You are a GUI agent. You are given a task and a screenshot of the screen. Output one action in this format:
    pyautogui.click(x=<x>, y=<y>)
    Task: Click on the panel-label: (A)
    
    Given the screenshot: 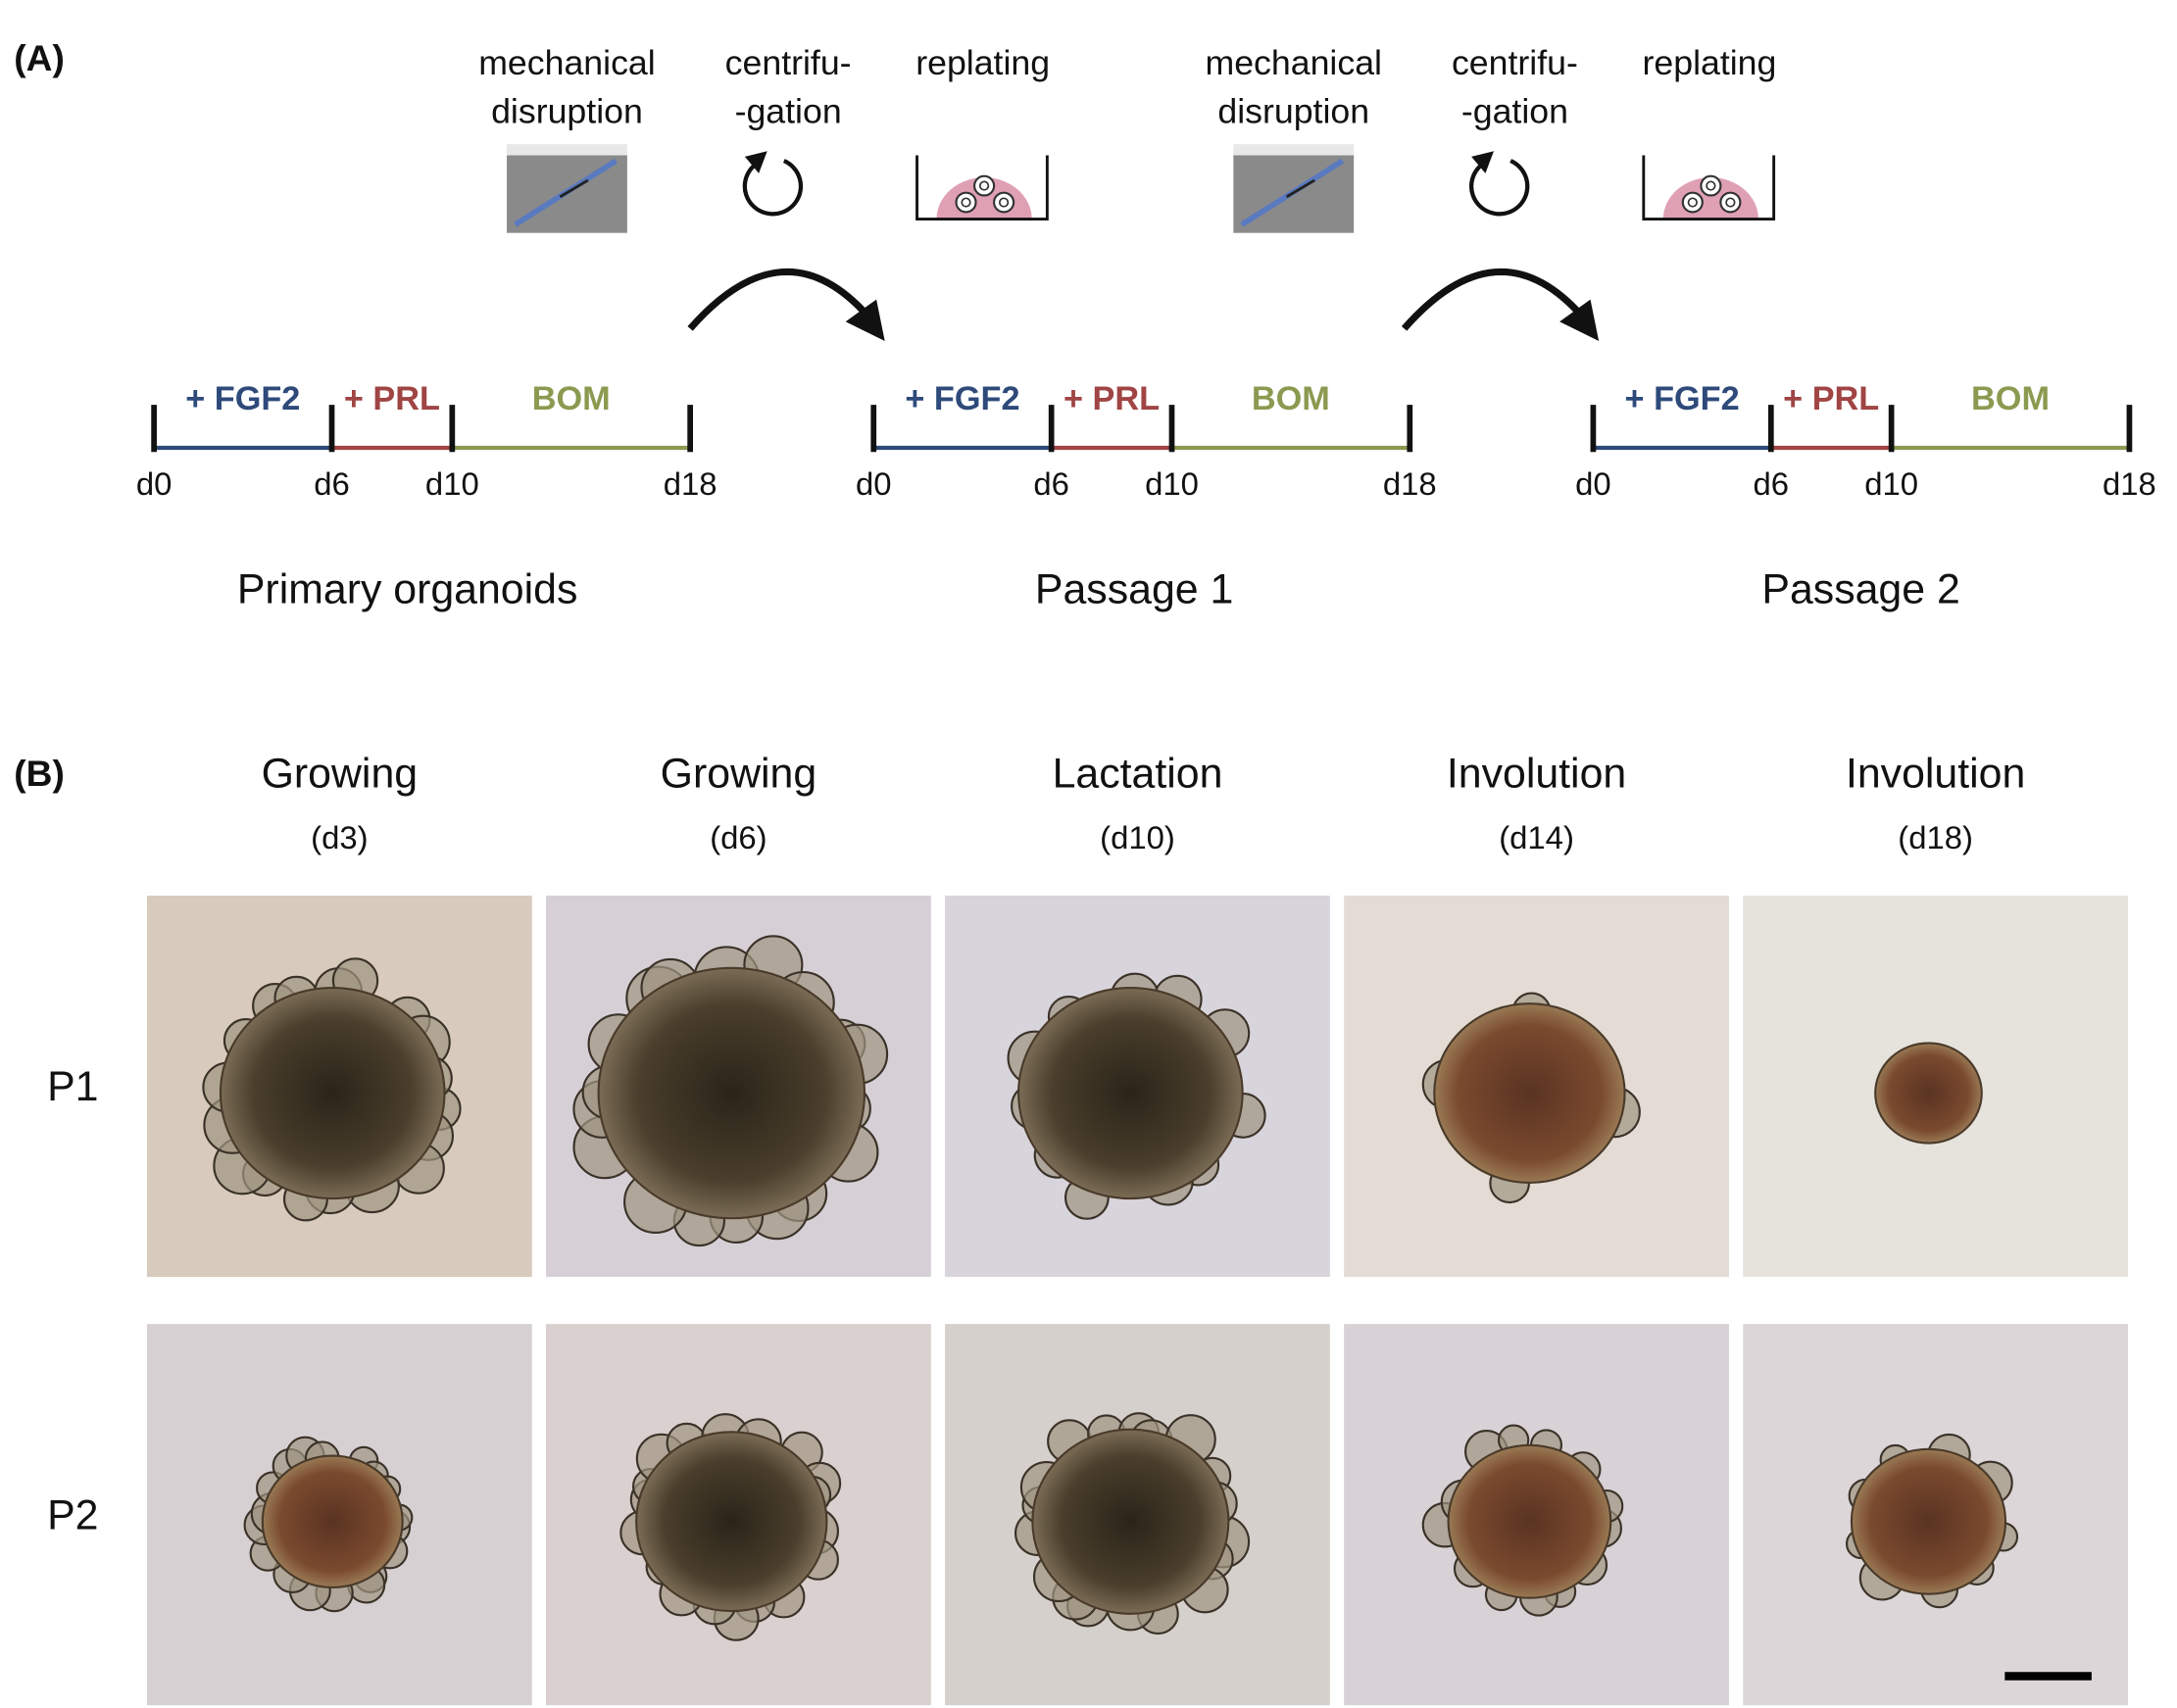 What is the action you would take?
    pyautogui.click(x=39, y=58)
    